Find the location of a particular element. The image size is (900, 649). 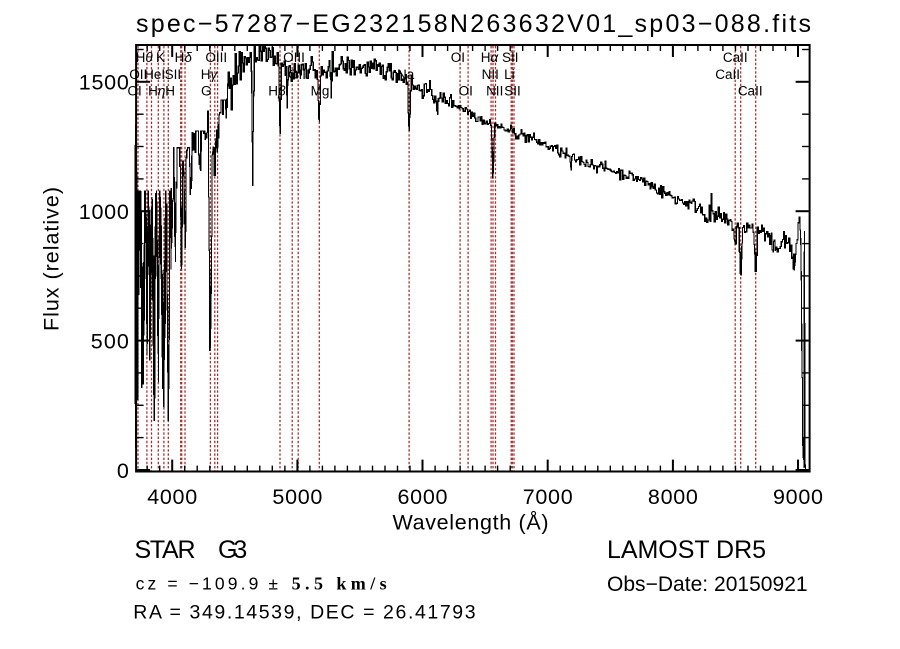

svg-text: HeI is located at coordinates (154, 74).